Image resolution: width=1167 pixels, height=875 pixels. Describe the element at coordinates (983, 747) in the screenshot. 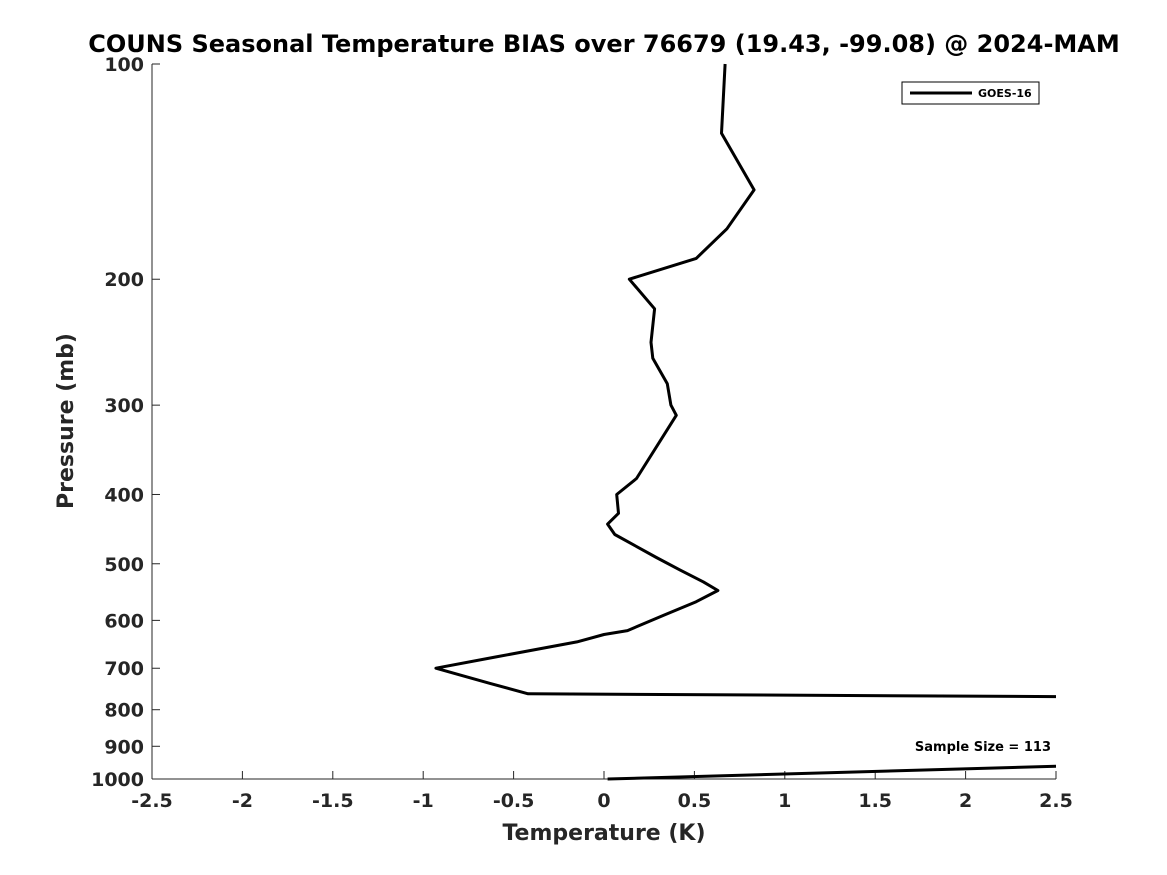

I see `sample-size-annotation: Sample Size = 113` at that location.